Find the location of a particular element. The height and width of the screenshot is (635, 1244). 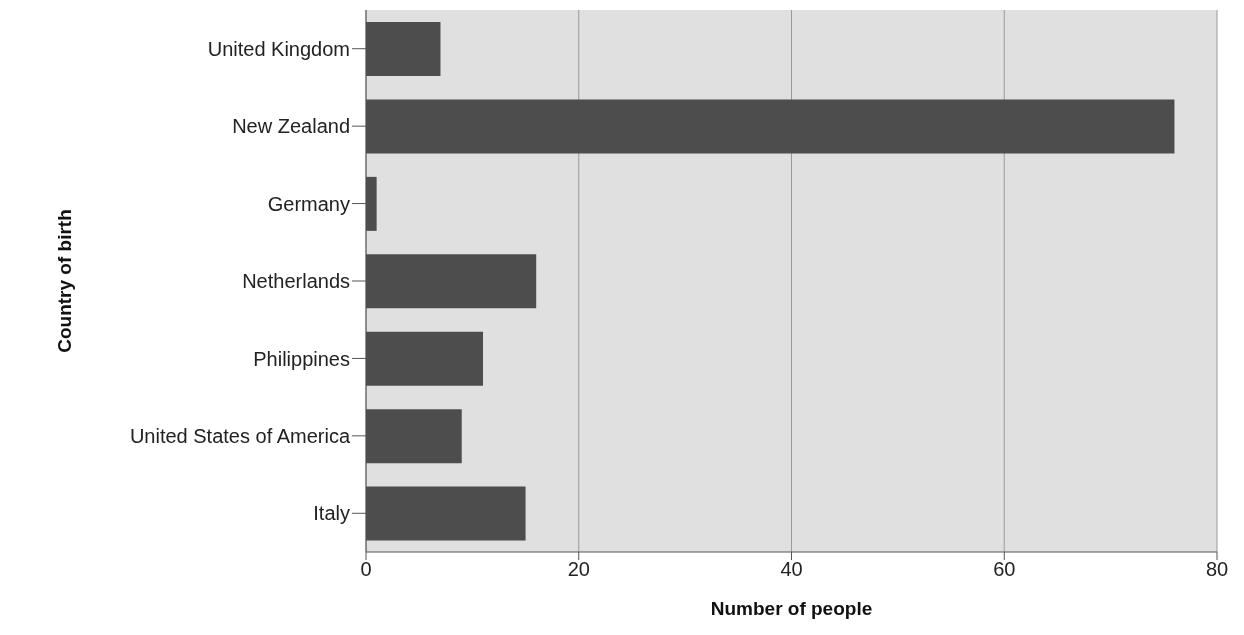

y-tick-label: United Kingdom is located at coordinates (278, 48).